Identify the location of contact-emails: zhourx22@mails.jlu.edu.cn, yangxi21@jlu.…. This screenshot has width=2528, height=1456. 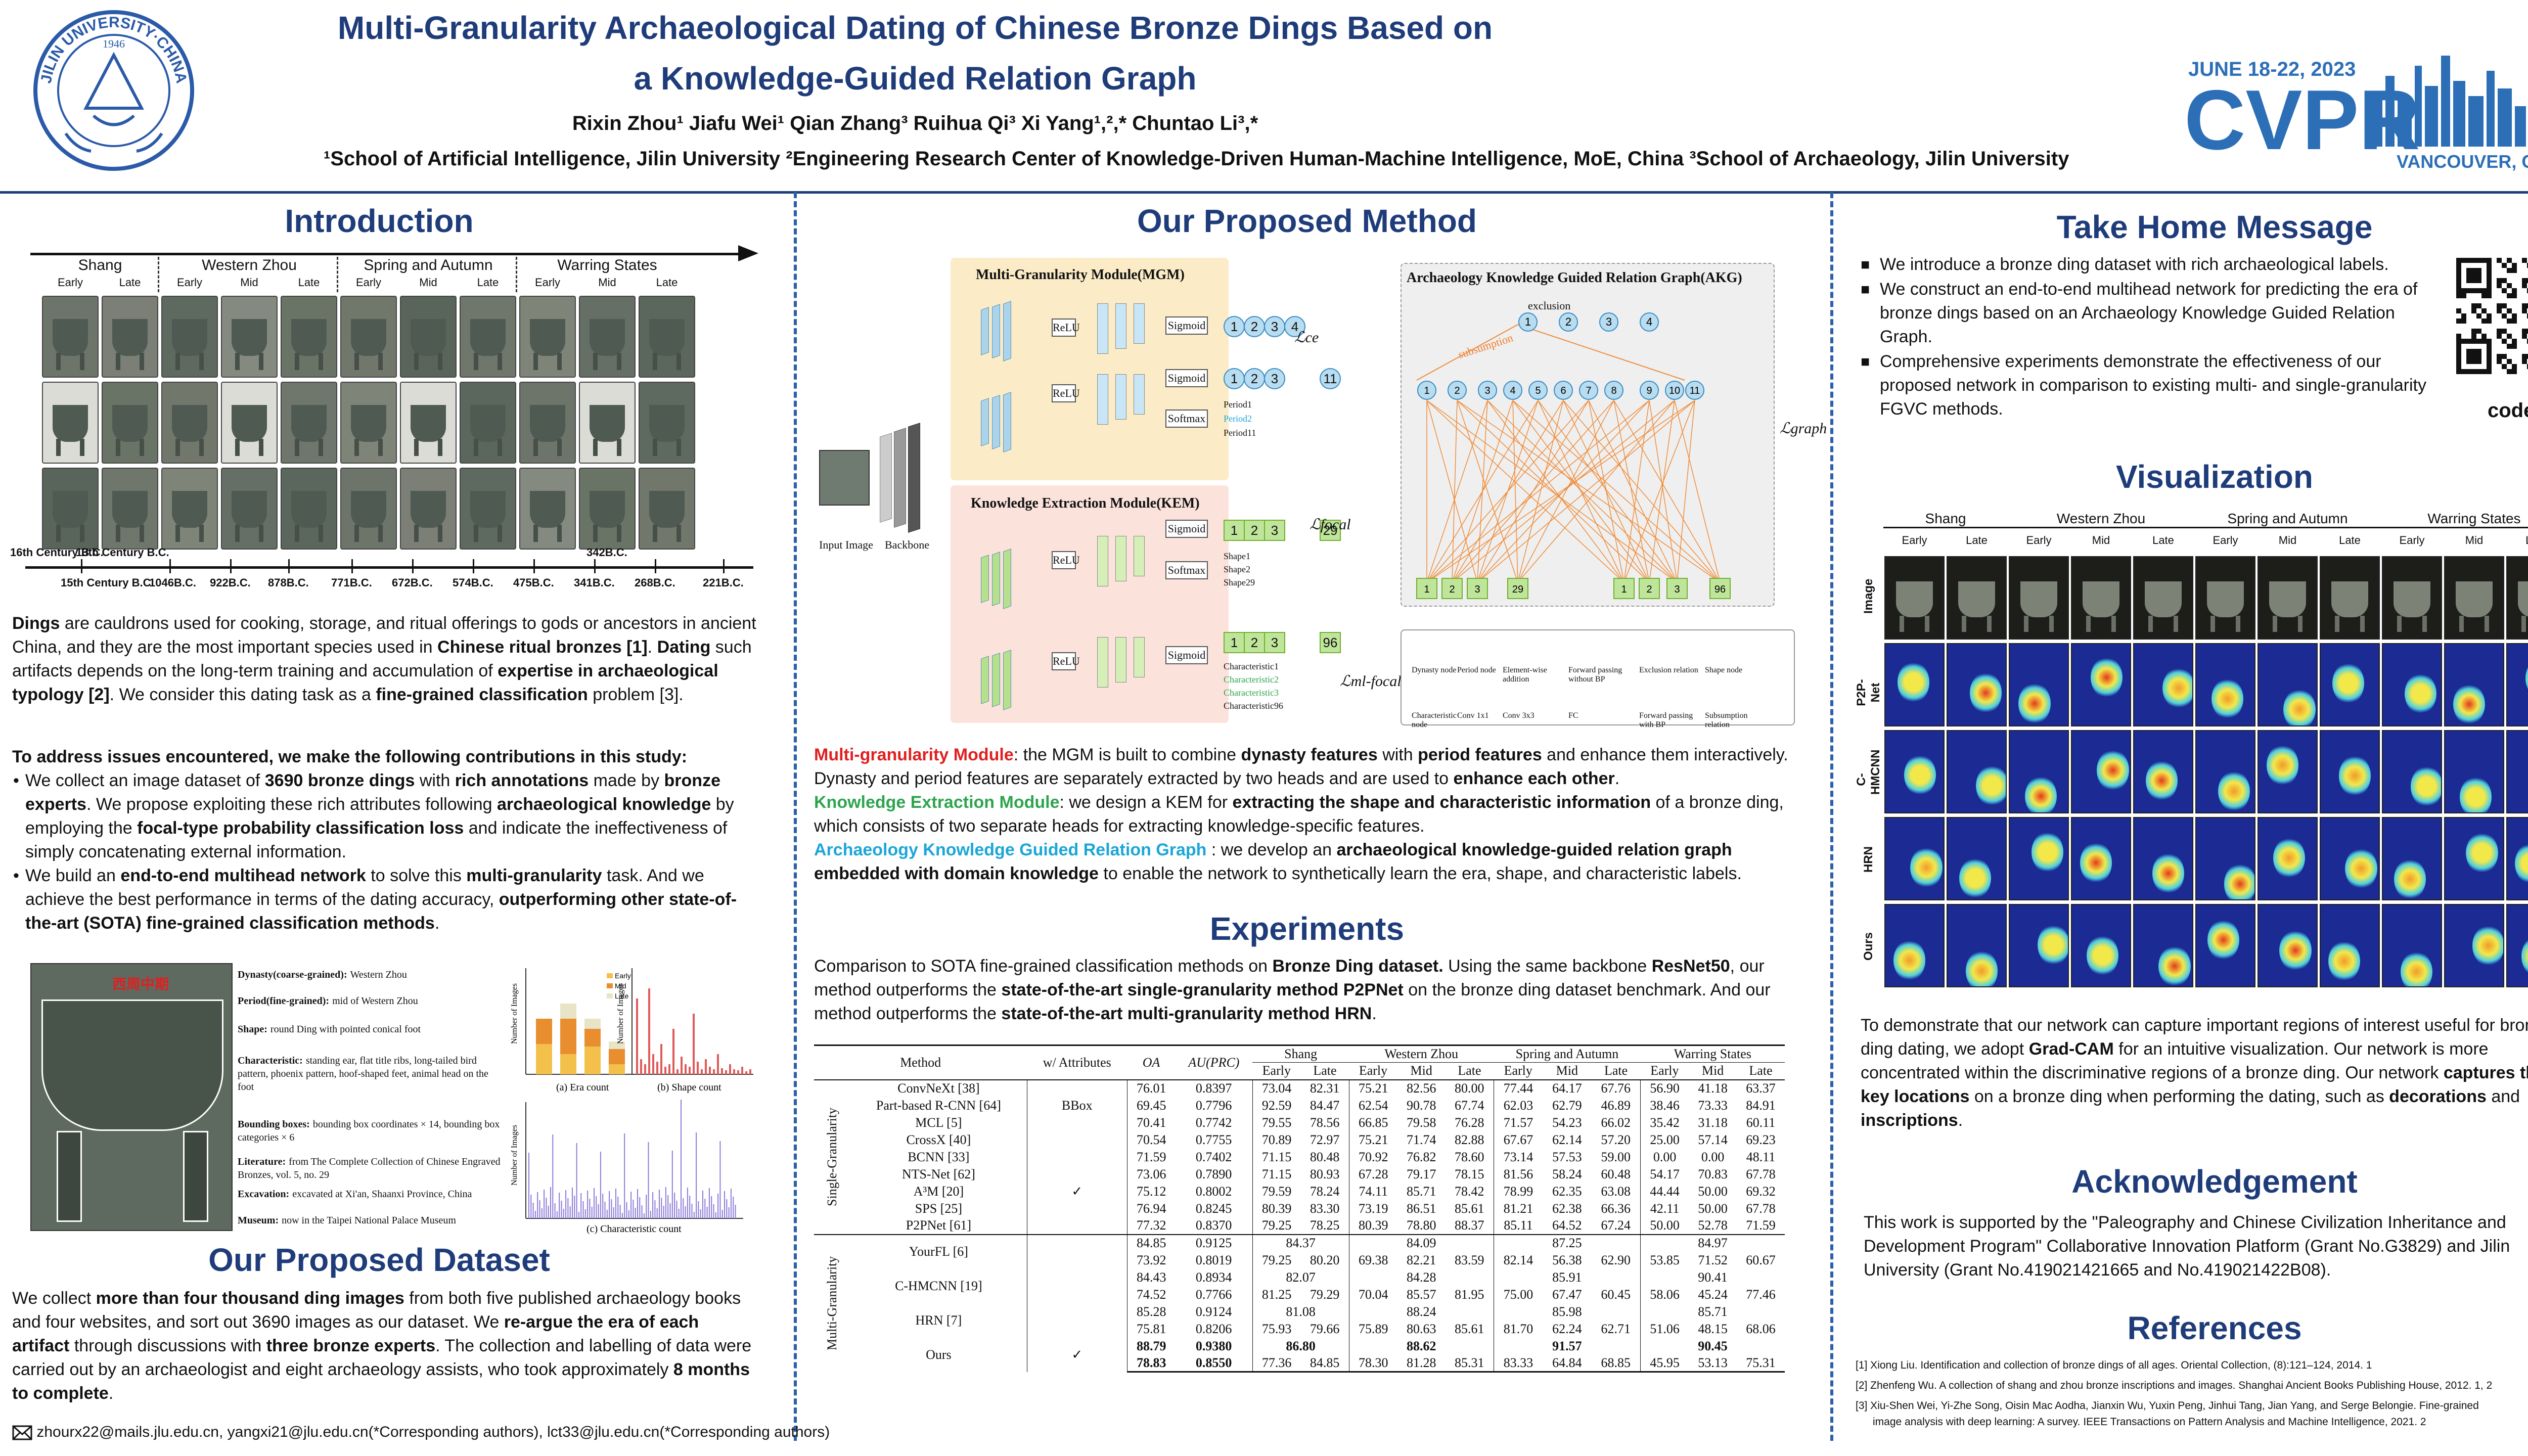
(433, 1432).